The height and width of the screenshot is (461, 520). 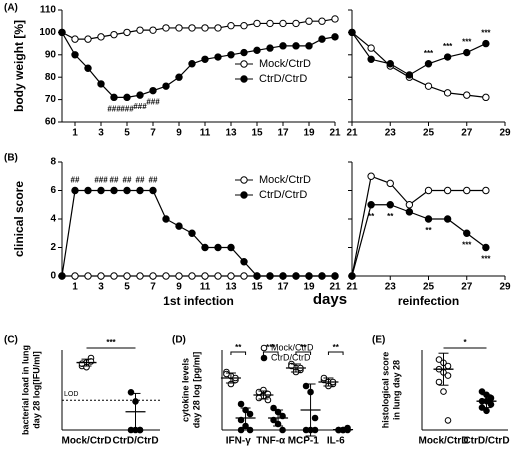 What do you see at coordinates (428, 301) in the screenshot?
I see `x-axis-label: reinfection` at bounding box center [428, 301].